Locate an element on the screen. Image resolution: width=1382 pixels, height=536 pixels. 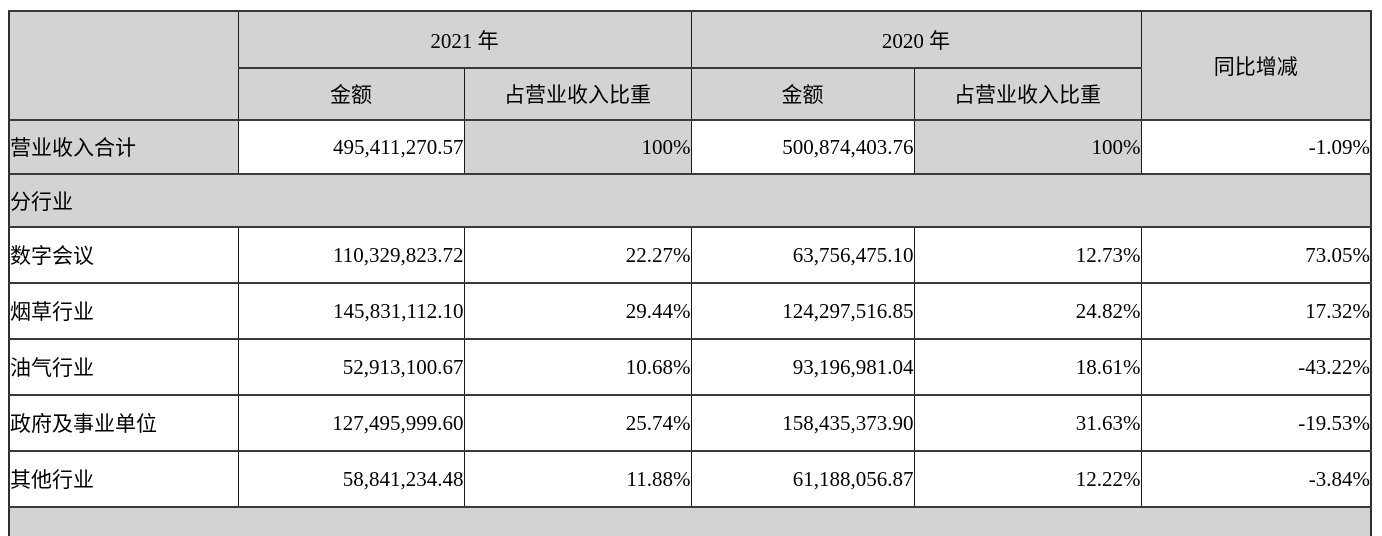
yoy-cell: 17.32% is located at coordinates (1256, 311).